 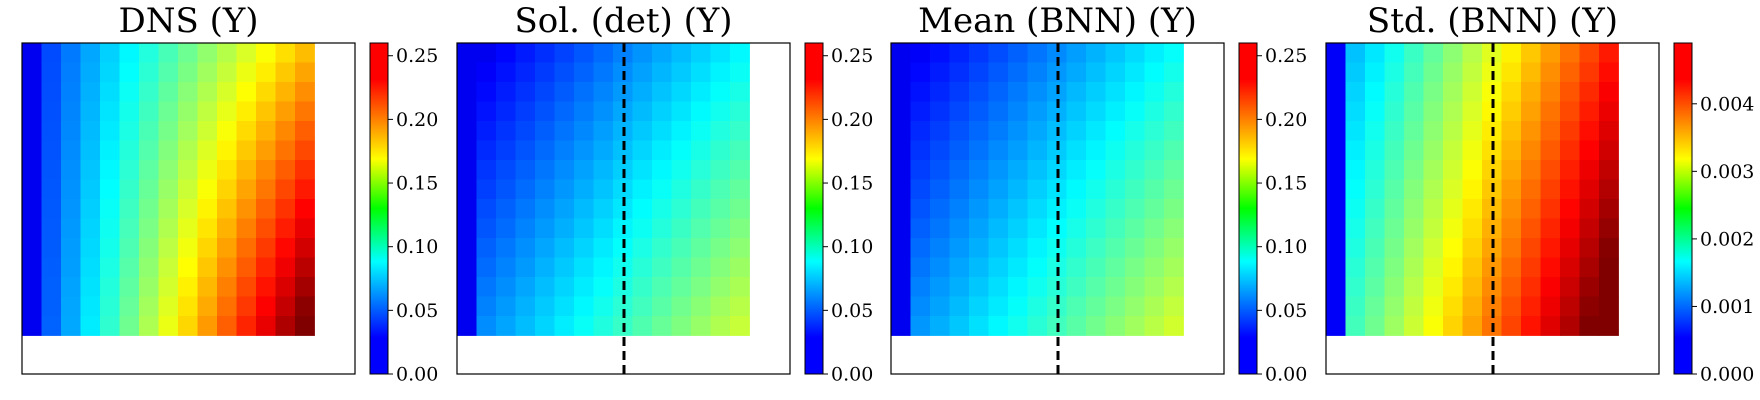 I want to click on colorbar-tick-label: 0.15, so click(x=1286, y=184).